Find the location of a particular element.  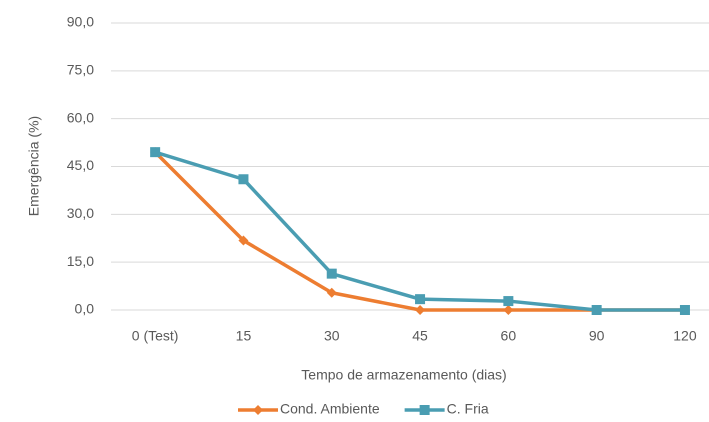

y-tick-label: 45,0 is located at coordinates (80, 165).